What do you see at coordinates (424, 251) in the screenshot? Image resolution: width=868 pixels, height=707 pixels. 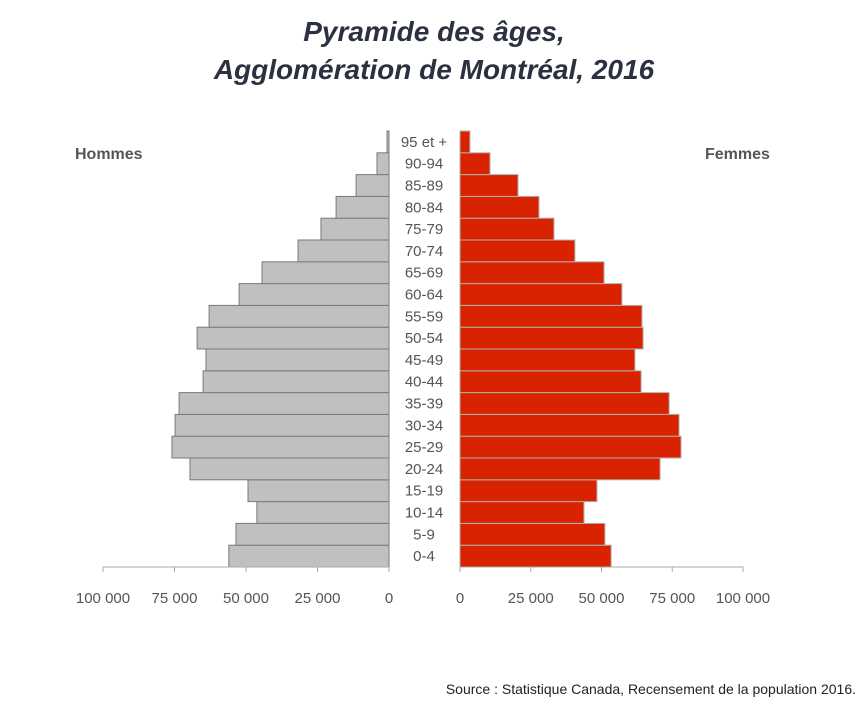 I see `age-label: 70-74` at bounding box center [424, 251].